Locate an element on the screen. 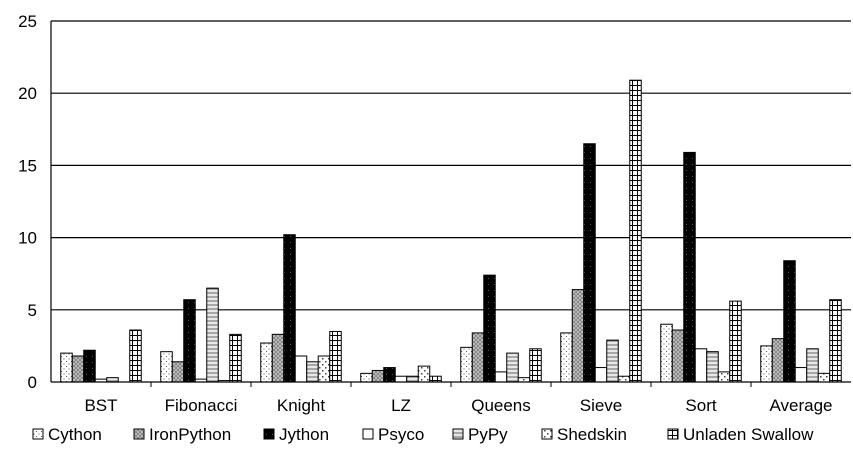 The image size is (853, 451). bar-shedskin-lz is located at coordinates (424, 374).